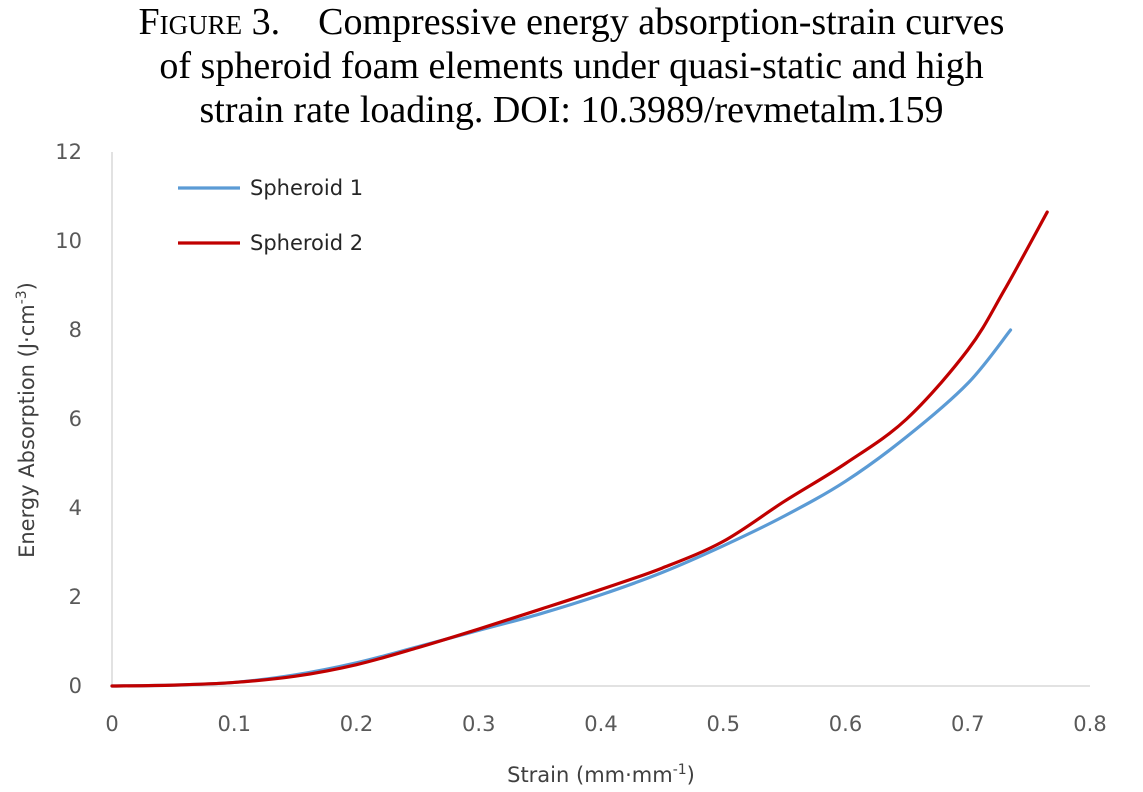 This screenshot has width=1143, height=792. What do you see at coordinates (270, 215) in the screenshot?
I see `chart-legend: Spheroid 1 Spheroid 2` at bounding box center [270, 215].